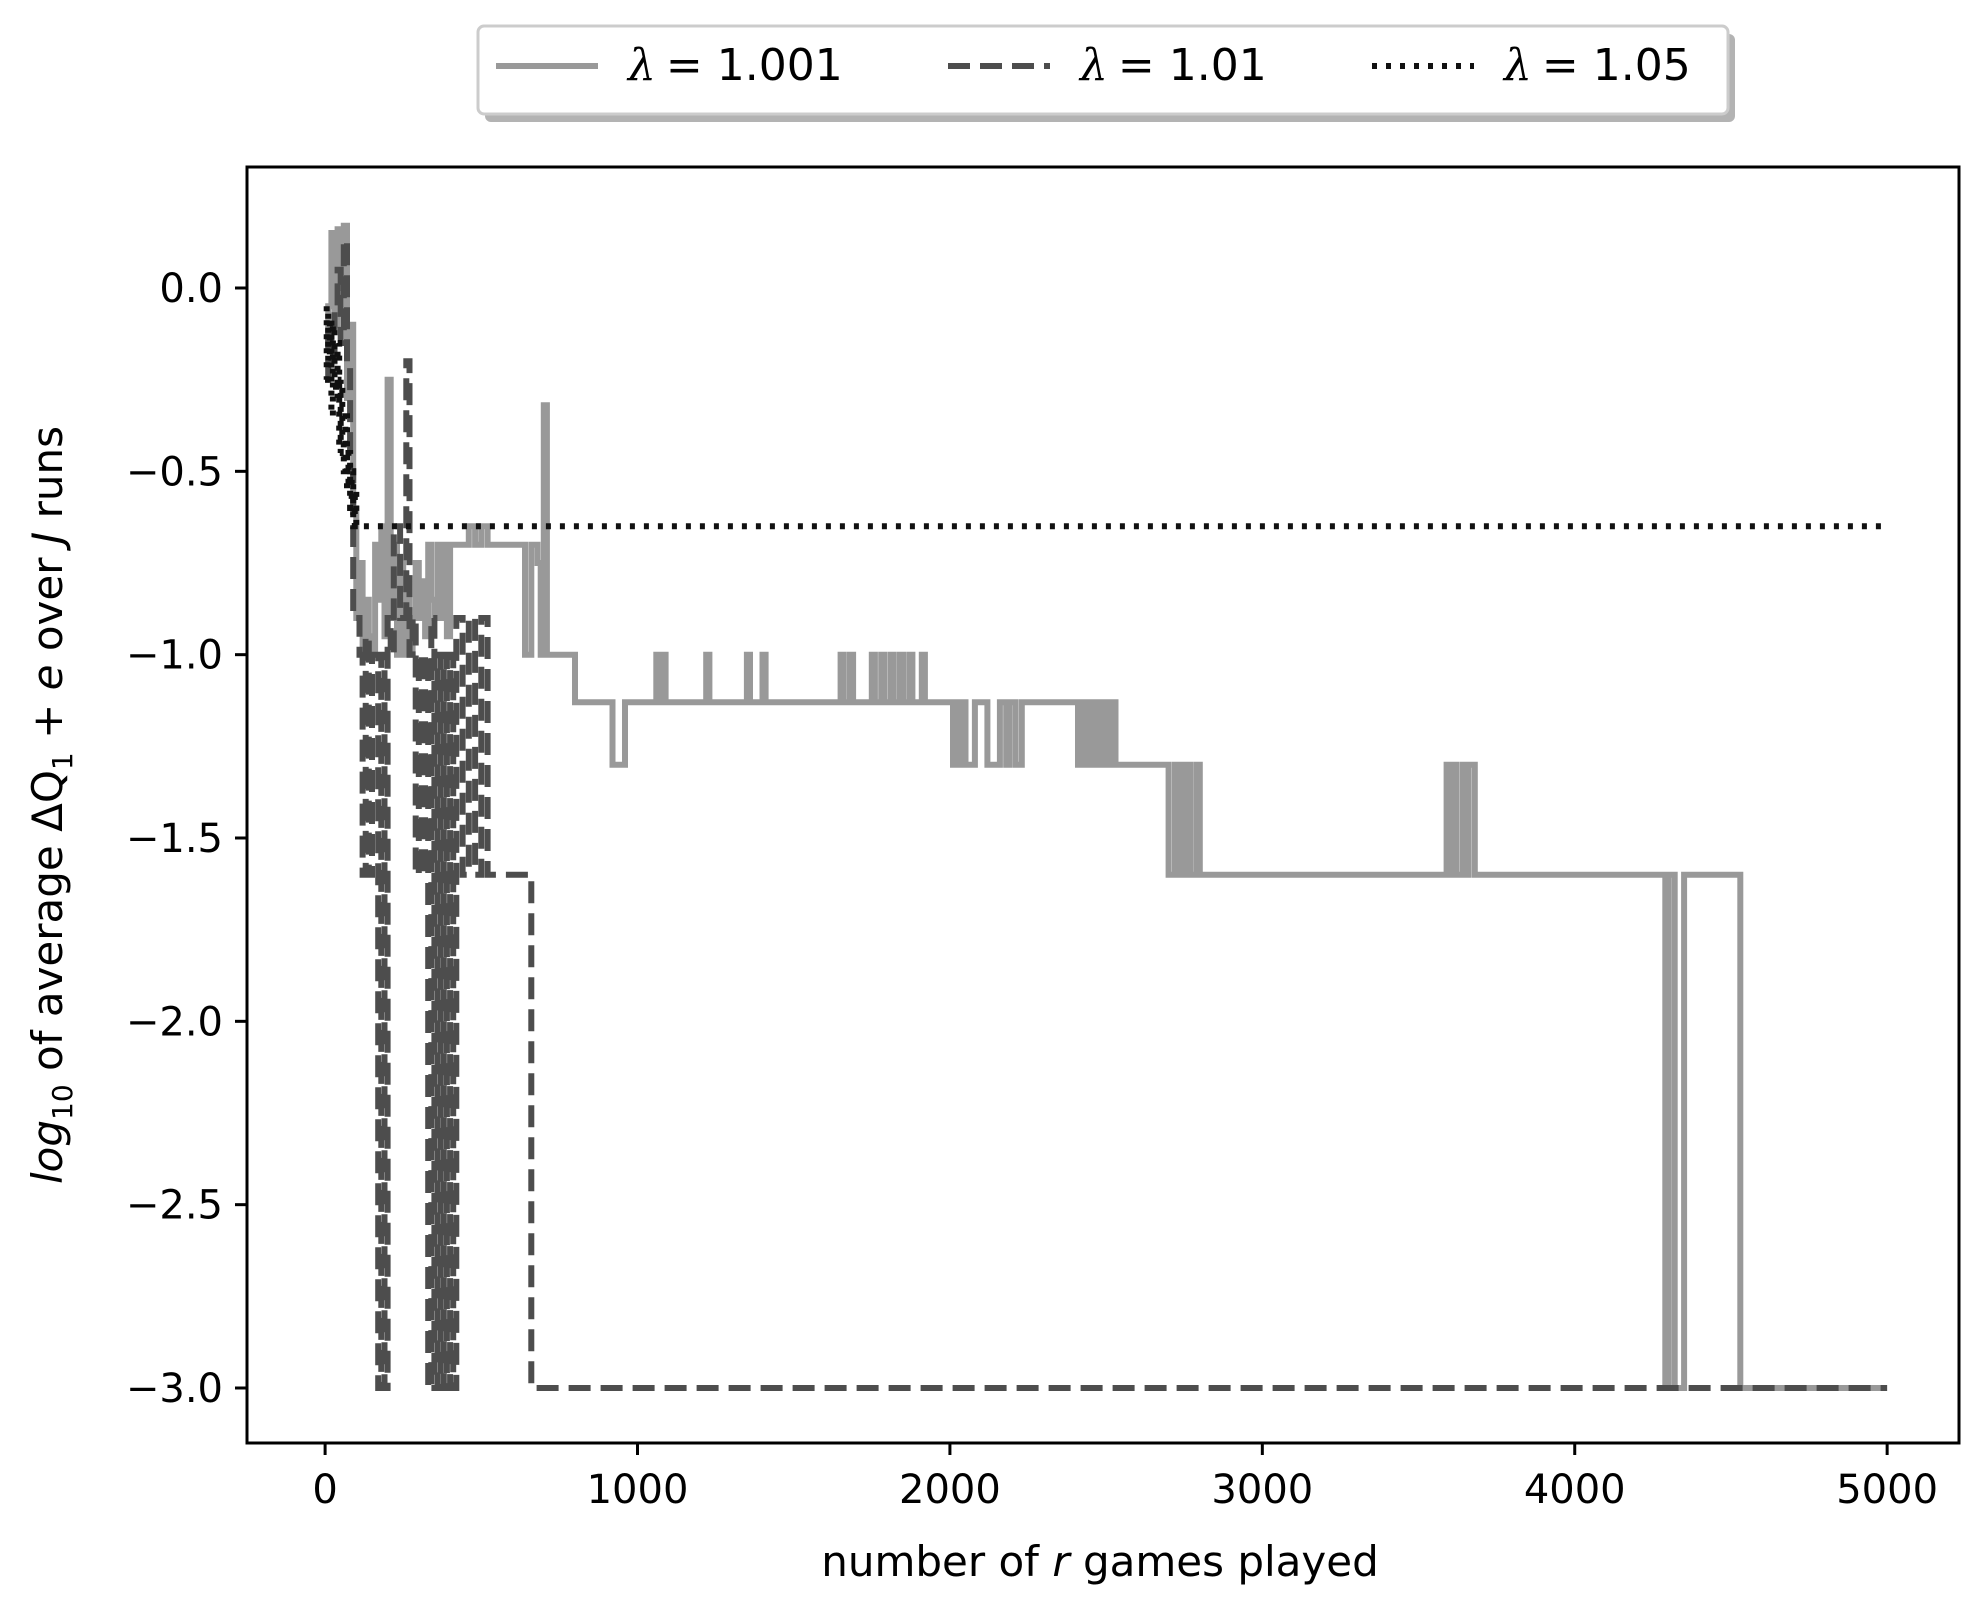 The image size is (1982, 1612). I want to click on legend-label-101: λ = 1.01, so click(1172, 65).